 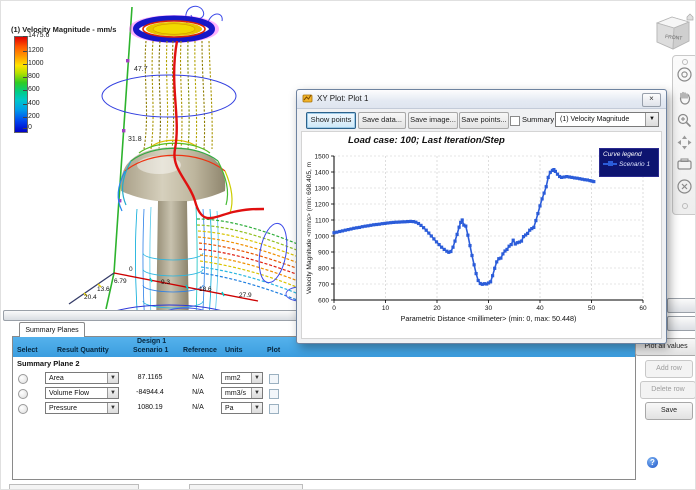 What do you see at coordinates (218, 130) in the screenshot?
I see `highlighted-streamline` at bounding box center [218, 130].